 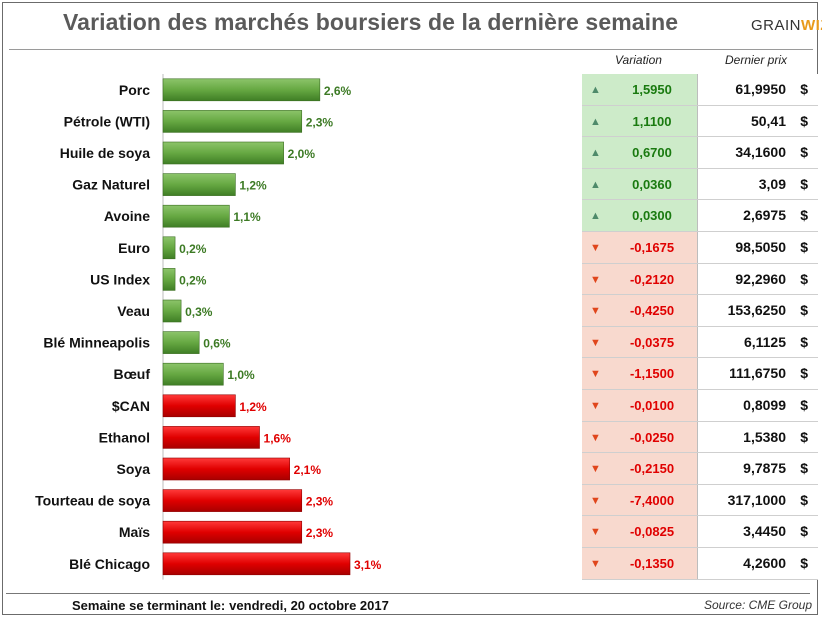 What do you see at coordinates (109, 564) in the screenshot?
I see `category-label: Blé Chicago` at bounding box center [109, 564].